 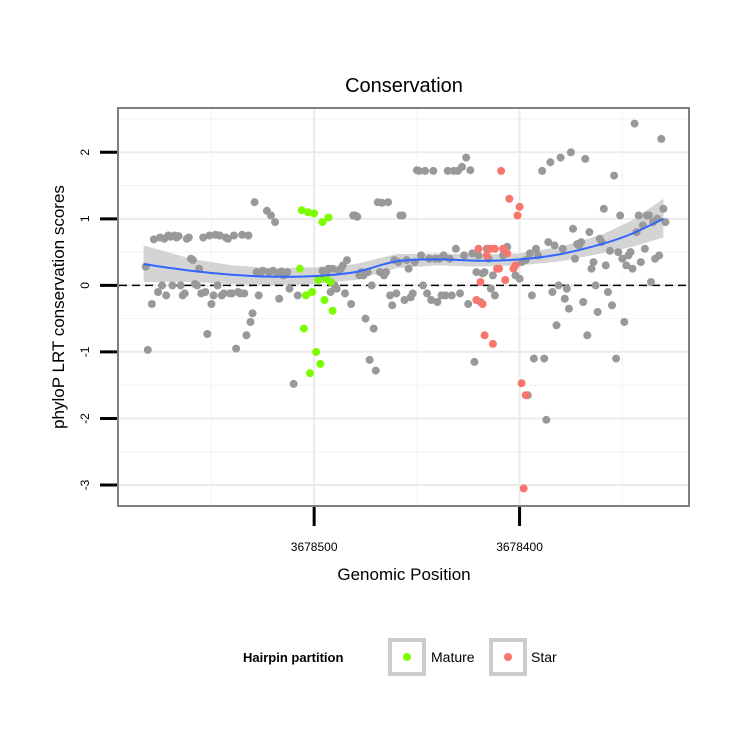 I want to click on x-axis-title: Genomic Position, so click(x=403, y=574).